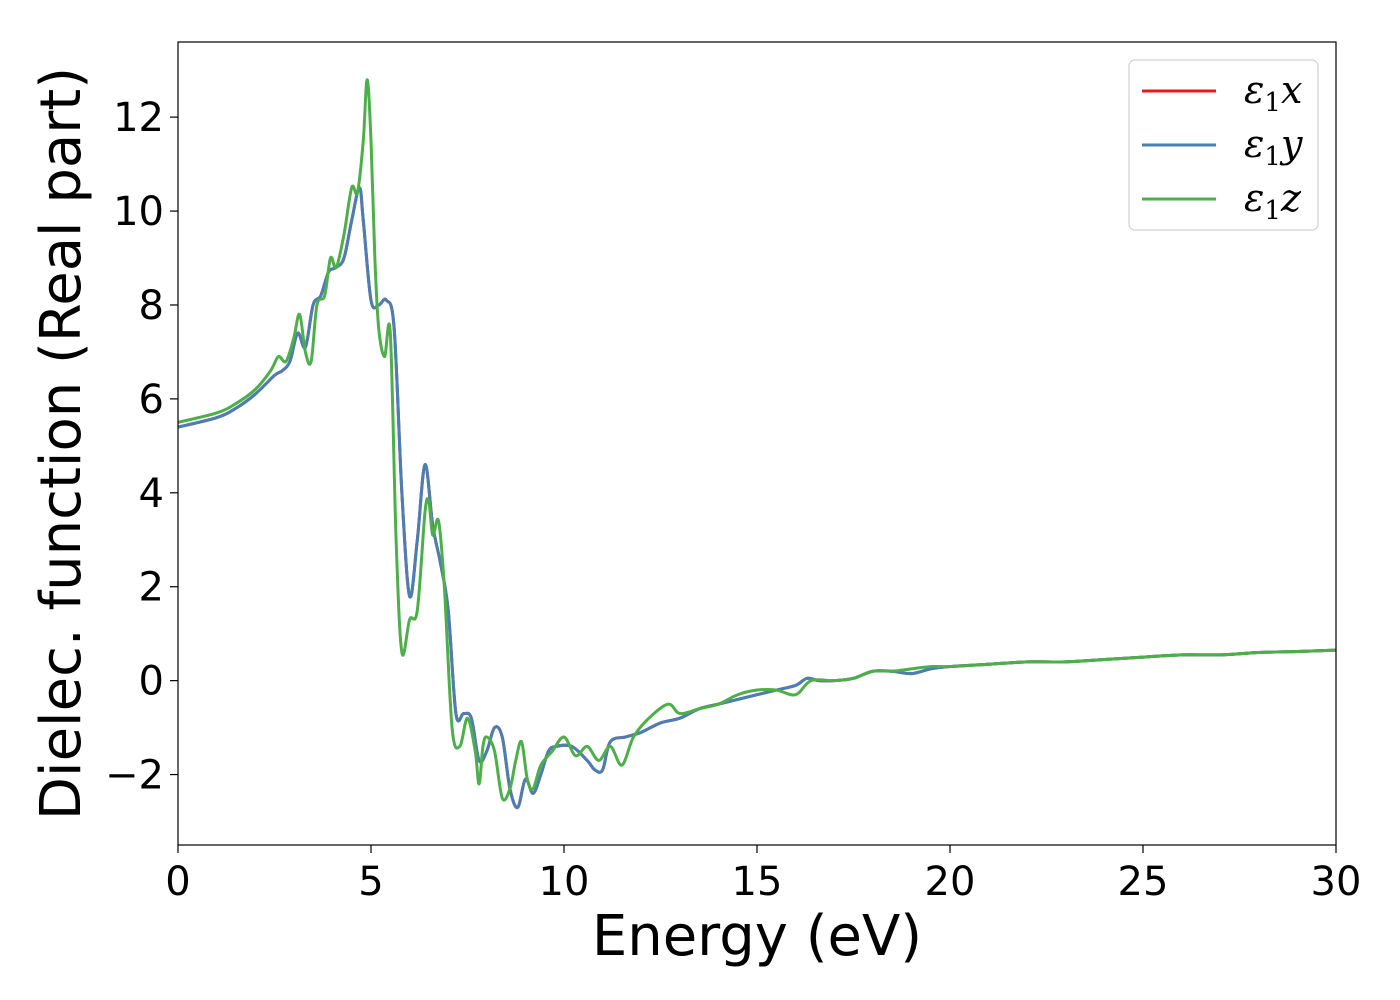 The image size is (1400, 1000). I want to click on x-tick-label: 10, so click(564, 882).